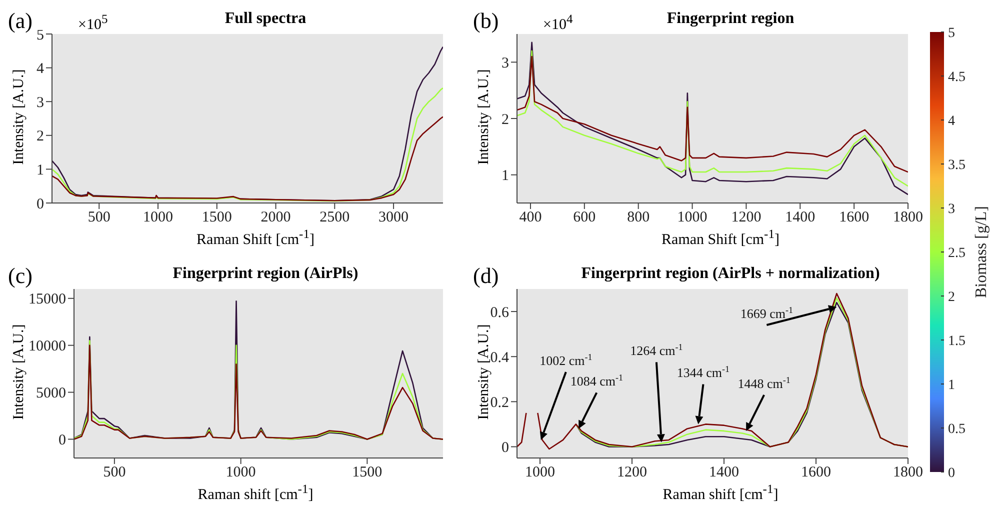  Describe the element at coordinates (951, 209) in the screenshot. I see `color-bar-label: 3` at that location.